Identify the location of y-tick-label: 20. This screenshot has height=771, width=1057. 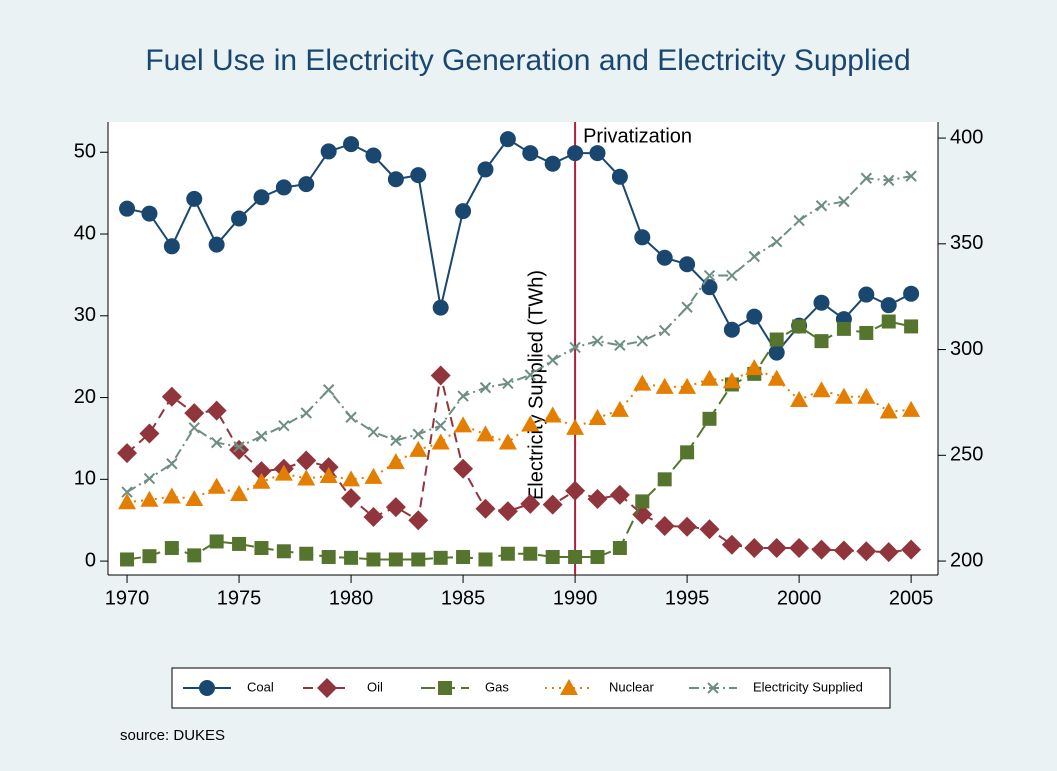
(85, 397).